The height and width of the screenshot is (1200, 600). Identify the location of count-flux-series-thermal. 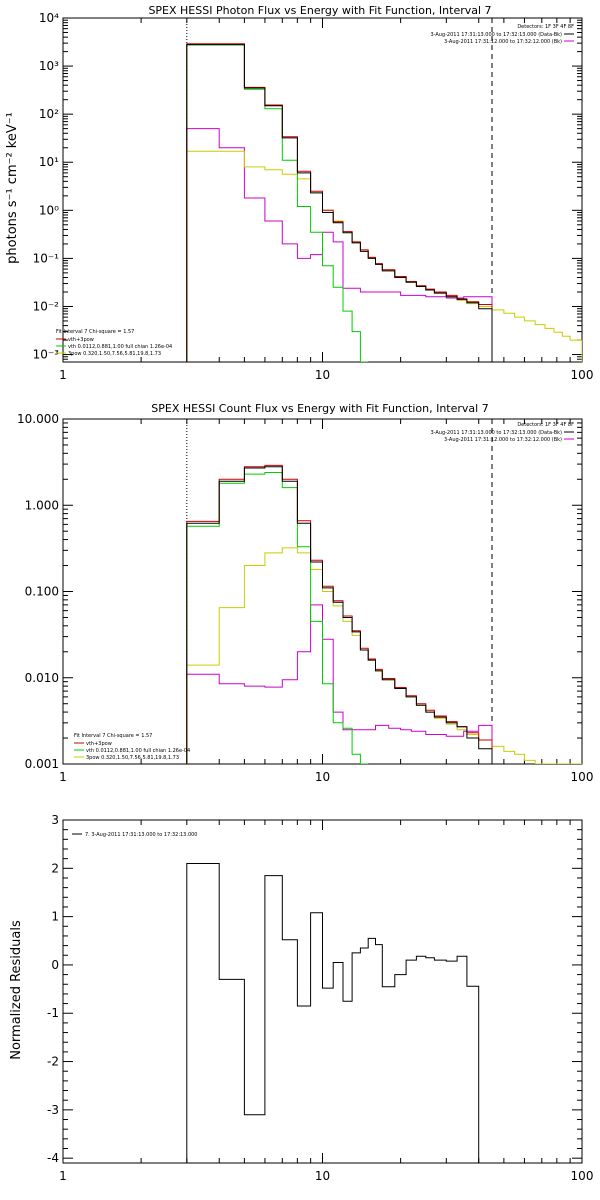
(277, 618).